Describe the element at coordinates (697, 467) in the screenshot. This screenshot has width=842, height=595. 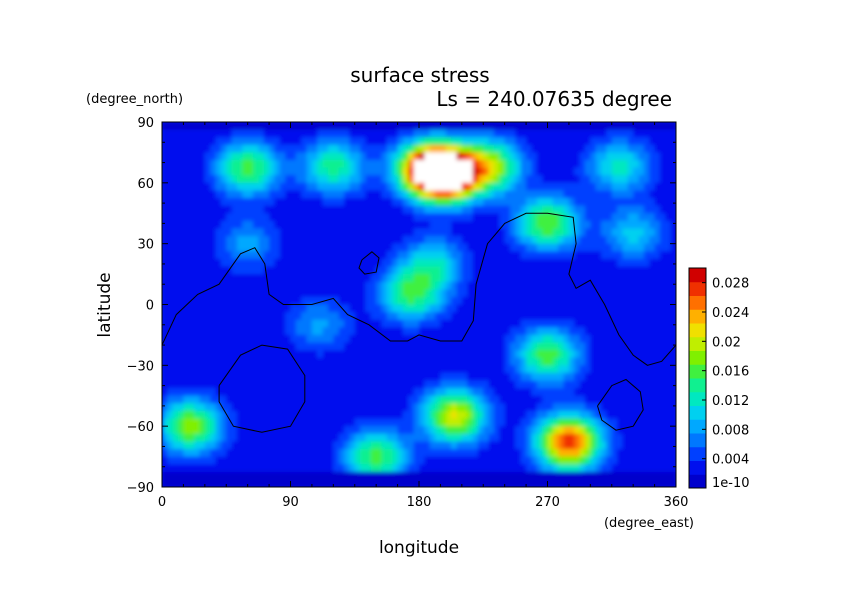
I see `colorbar-swatch` at that location.